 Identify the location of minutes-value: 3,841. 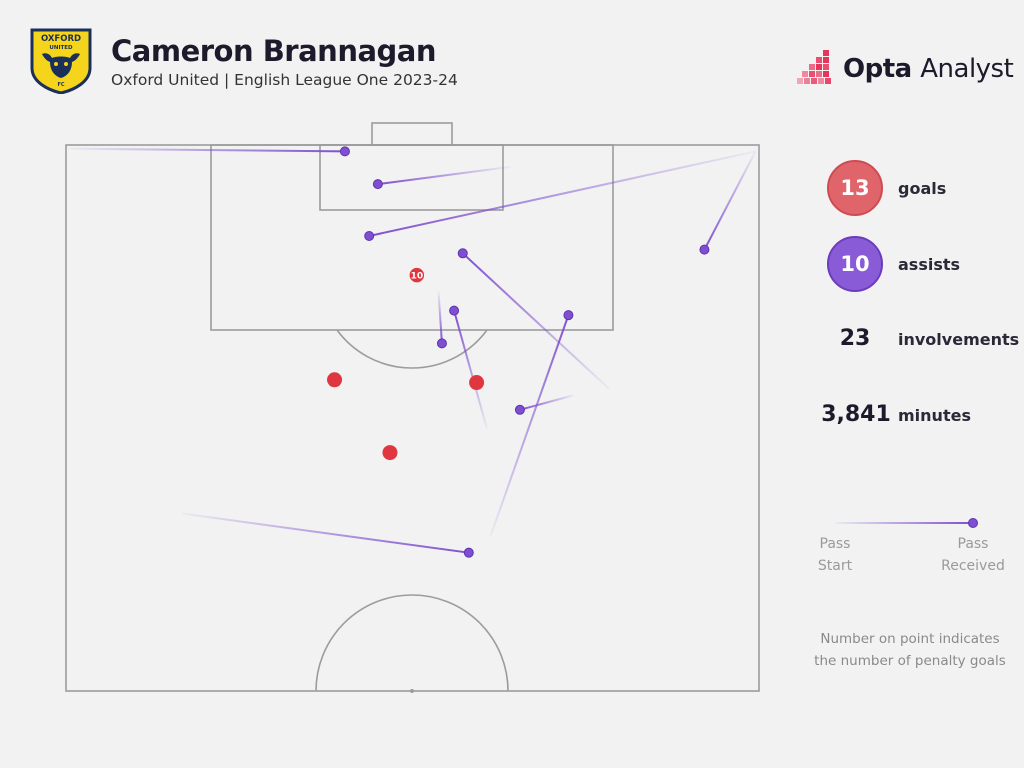
(856, 414).